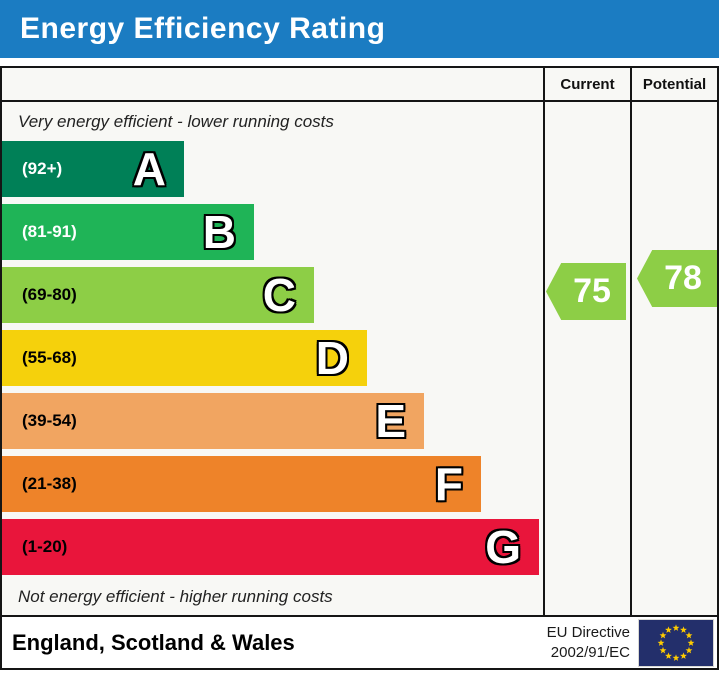 The image size is (719, 675). What do you see at coordinates (153, 642) in the screenshot?
I see `region-label: England, Scotland & Wales` at bounding box center [153, 642].